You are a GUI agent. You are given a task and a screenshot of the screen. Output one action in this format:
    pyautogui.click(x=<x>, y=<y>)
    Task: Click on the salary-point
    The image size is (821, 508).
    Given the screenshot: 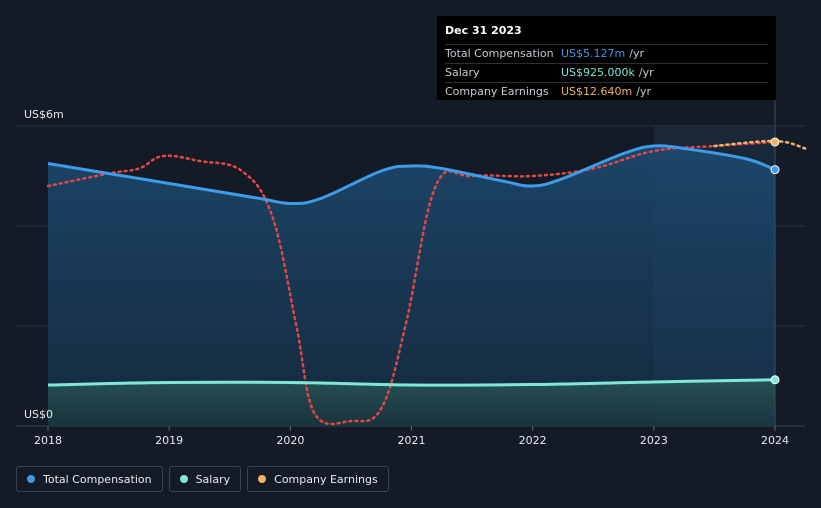 What is the action you would take?
    pyautogui.click(x=775, y=380)
    